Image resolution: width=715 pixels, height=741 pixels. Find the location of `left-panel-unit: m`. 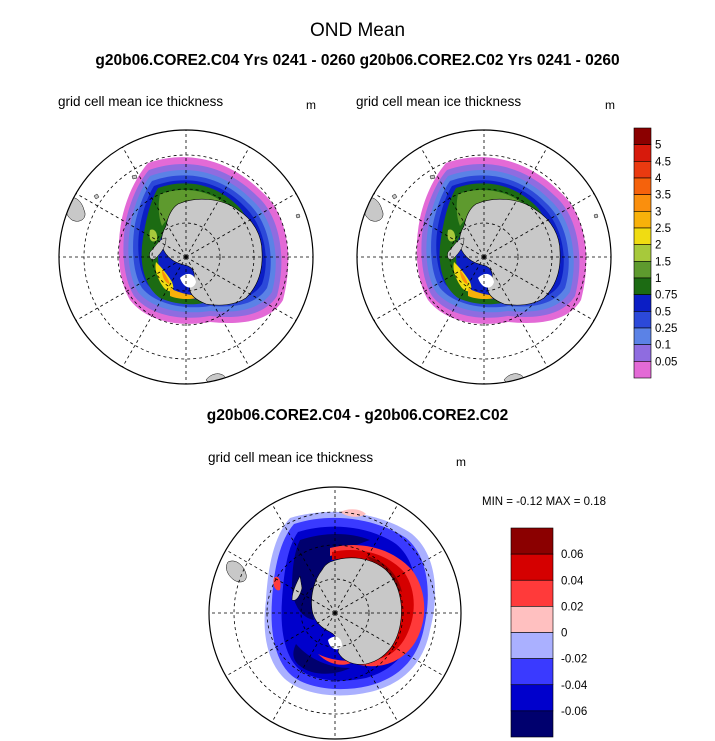

left-panel-unit: m is located at coordinates (311, 105).